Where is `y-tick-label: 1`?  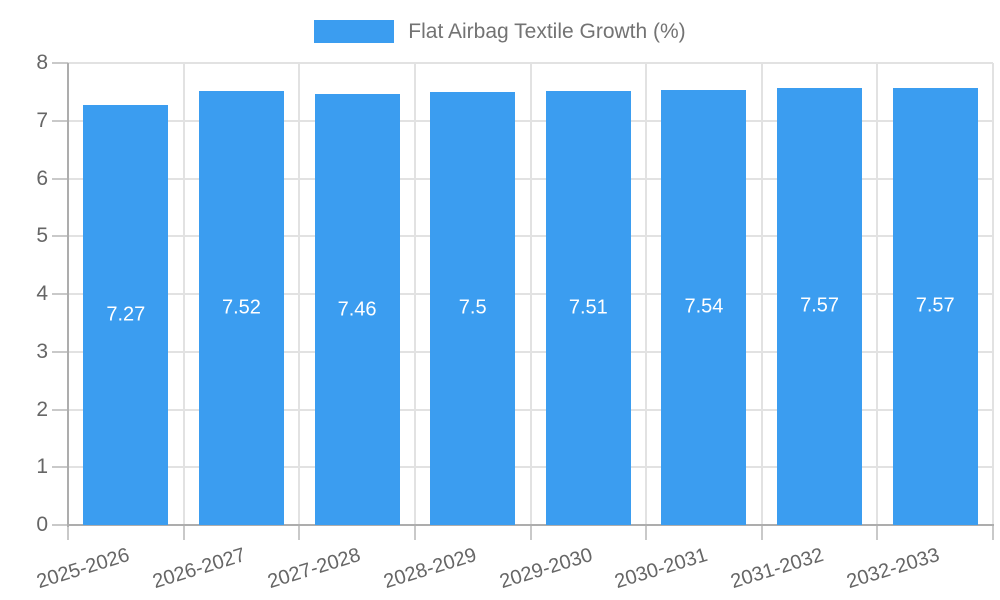
y-tick-label: 1 is located at coordinates (42, 467).